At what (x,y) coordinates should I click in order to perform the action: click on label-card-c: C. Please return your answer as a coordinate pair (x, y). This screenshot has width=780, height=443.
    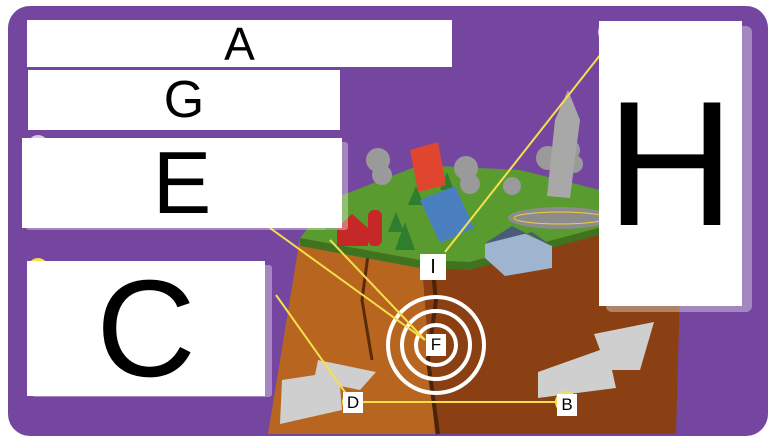
    Looking at the image, I should click on (146, 328).